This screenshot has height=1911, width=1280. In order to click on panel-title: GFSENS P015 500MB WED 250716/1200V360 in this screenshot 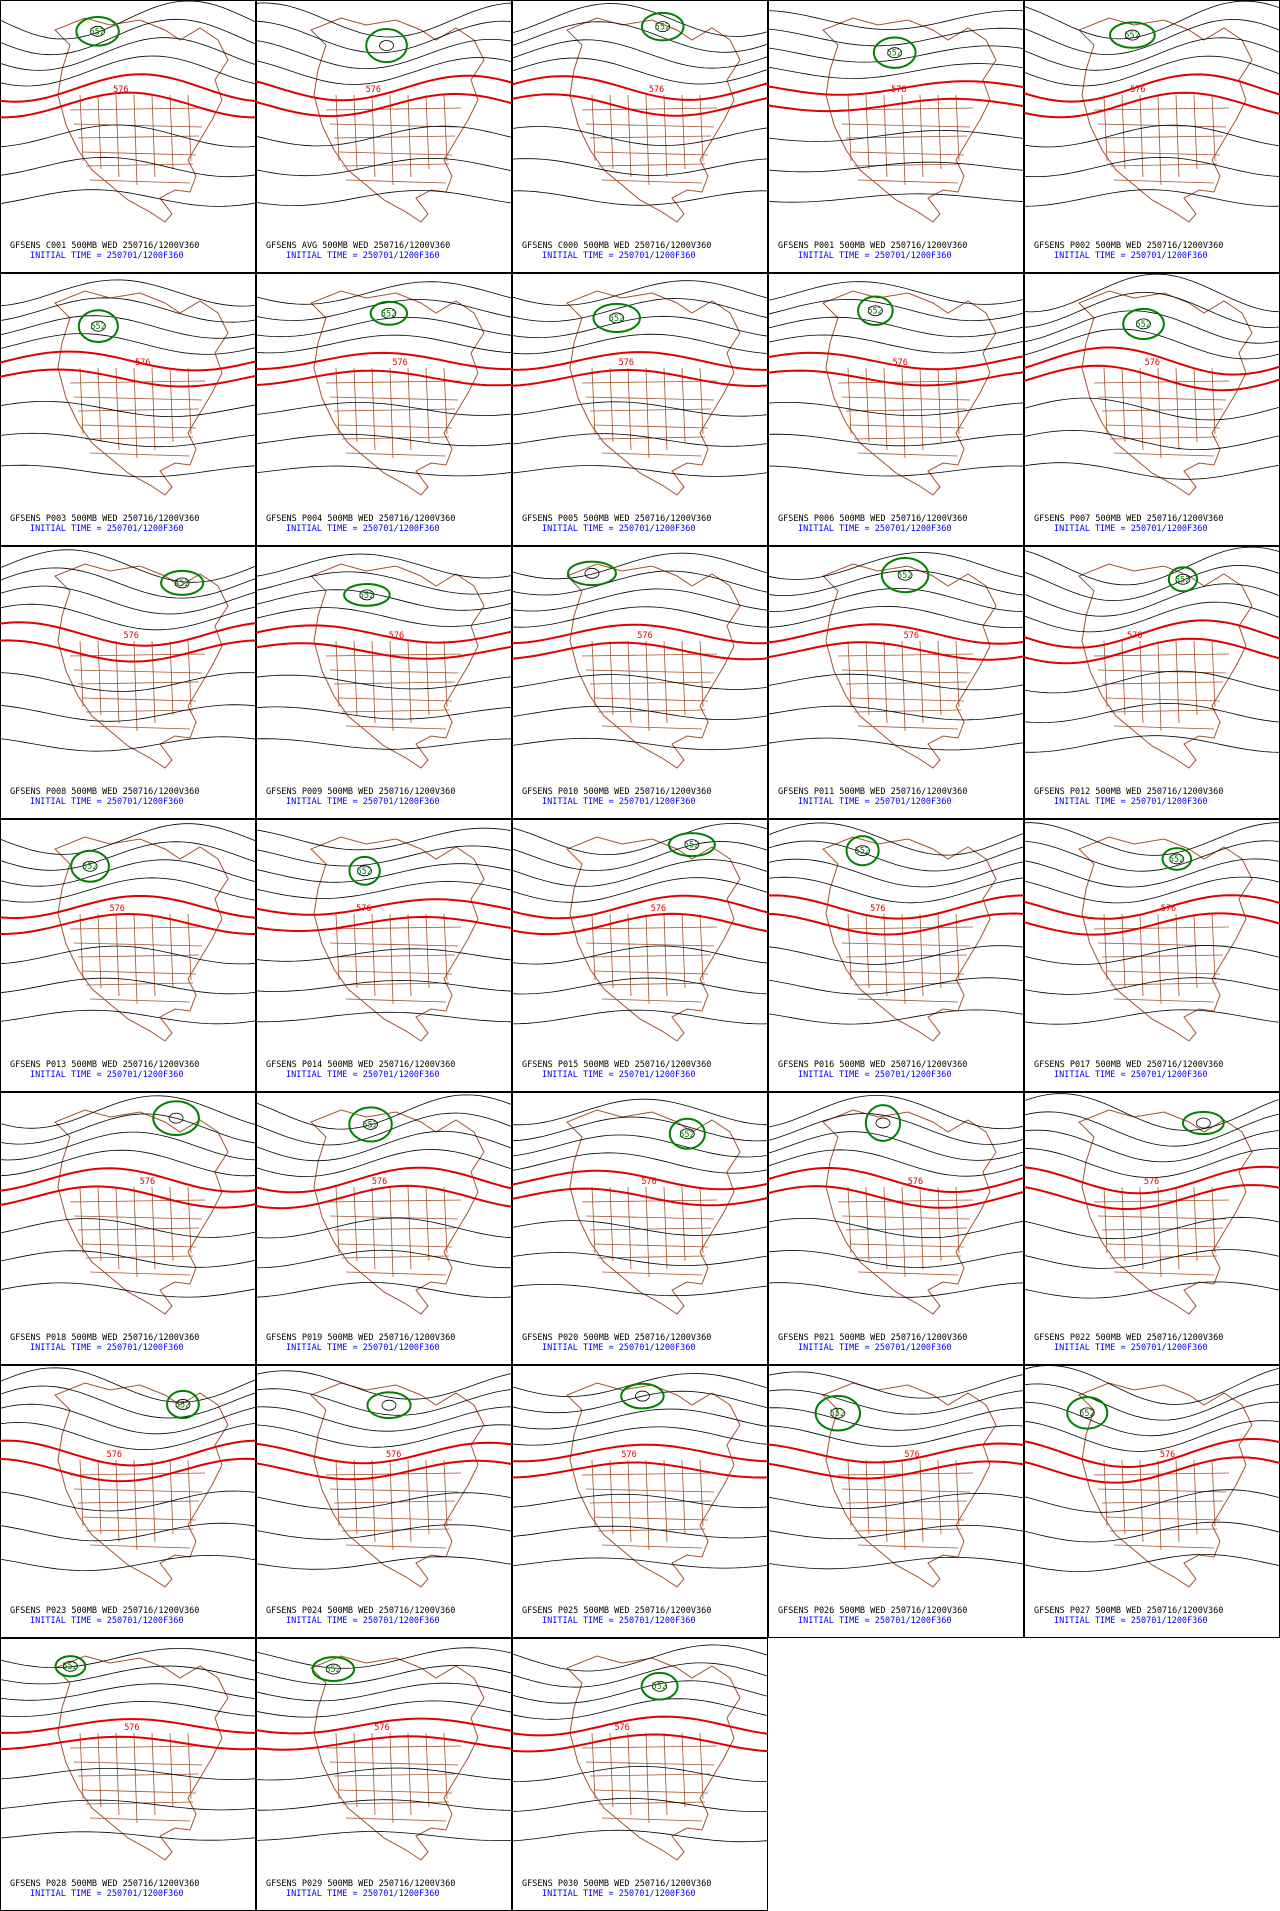, I will do `click(616, 1065)`.